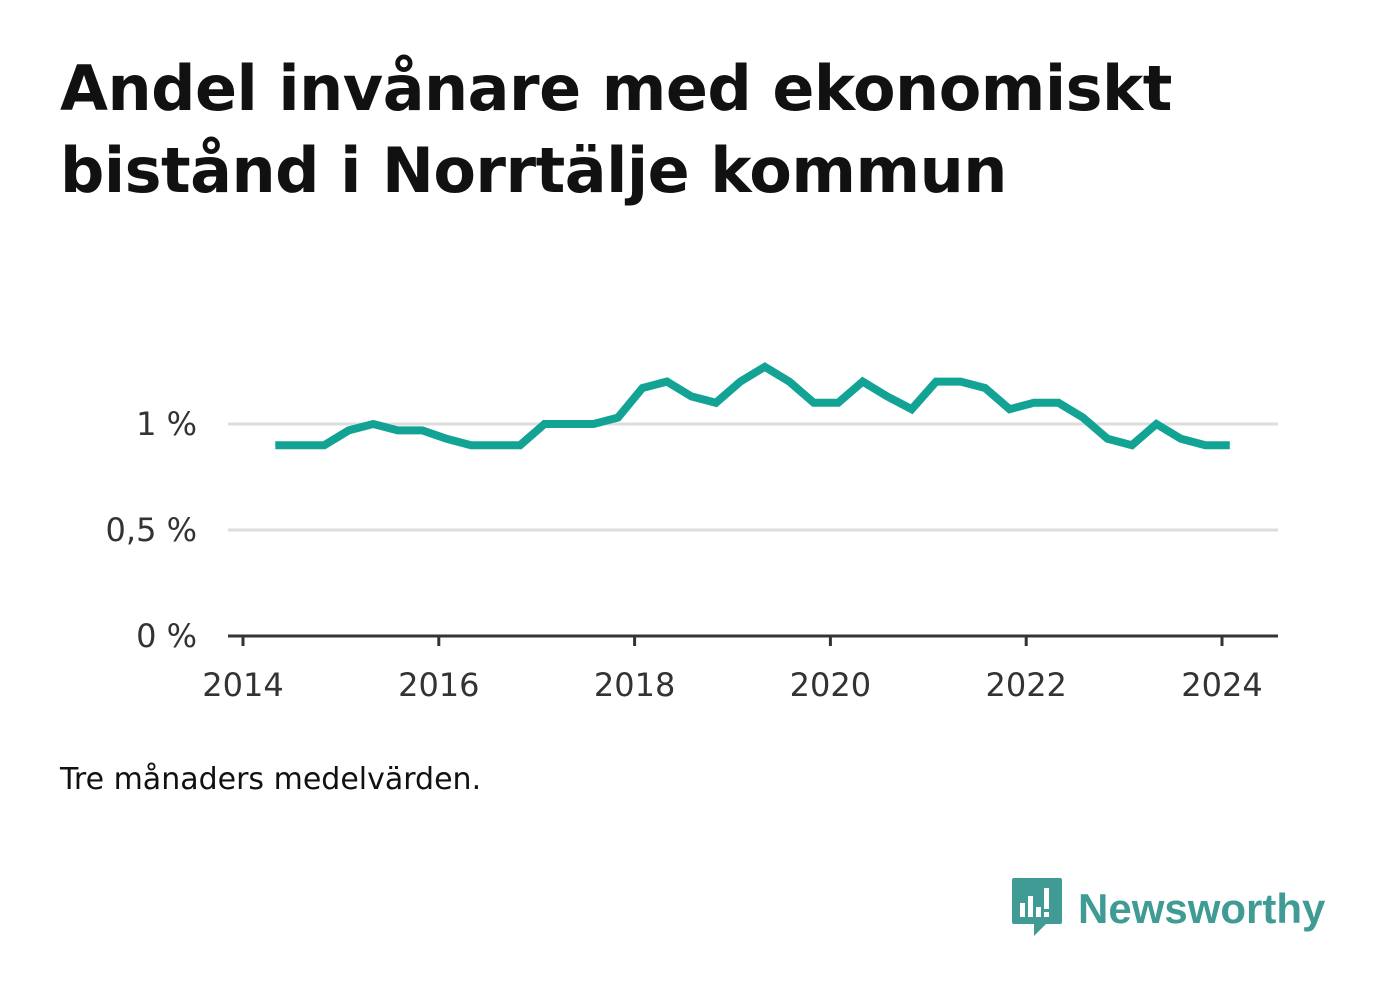 Image resolution: width=1382 pixels, height=999 pixels. I want to click on series-line, so click(752, 406).